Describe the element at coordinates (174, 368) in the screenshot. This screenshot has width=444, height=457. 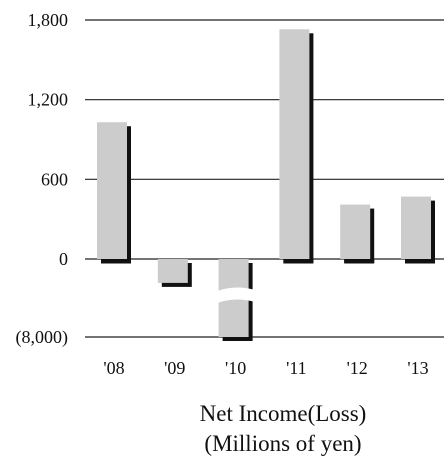
I see `x-tick-label: '09` at that location.